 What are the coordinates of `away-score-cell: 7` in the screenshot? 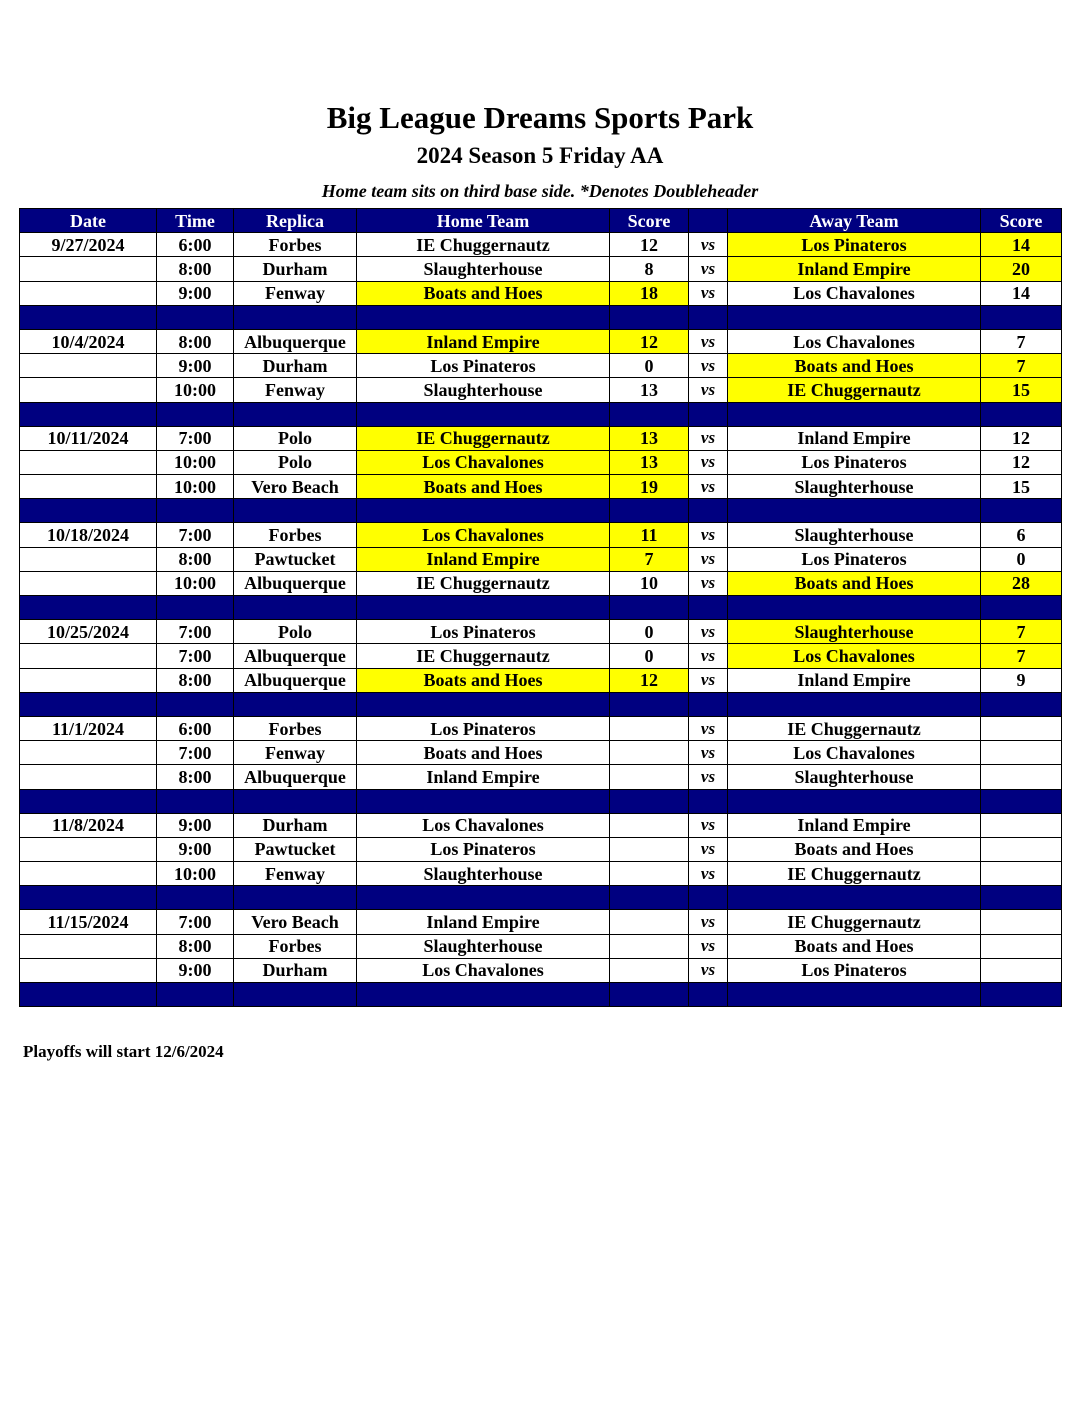 It's located at (1021, 366).